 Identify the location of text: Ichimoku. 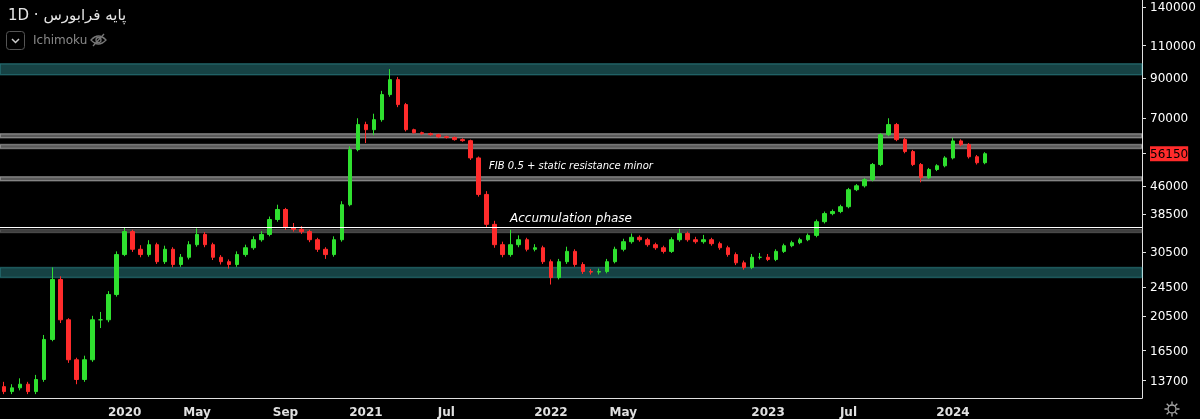
(60, 40).